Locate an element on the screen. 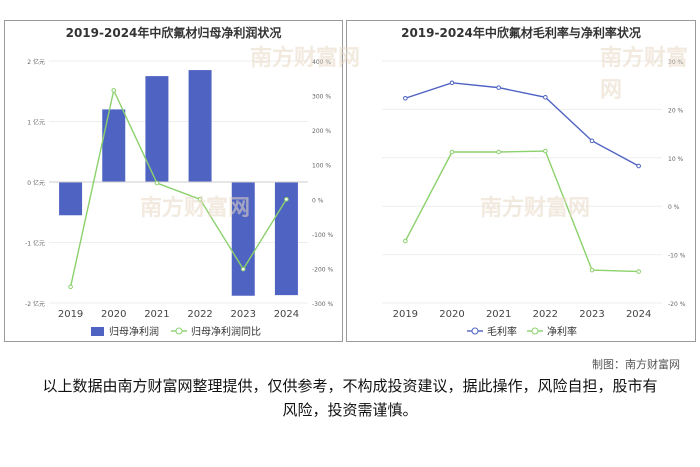 The width and height of the screenshot is (700, 467). source-label: 制图：南方财富网 is located at coordinates (636, 364).